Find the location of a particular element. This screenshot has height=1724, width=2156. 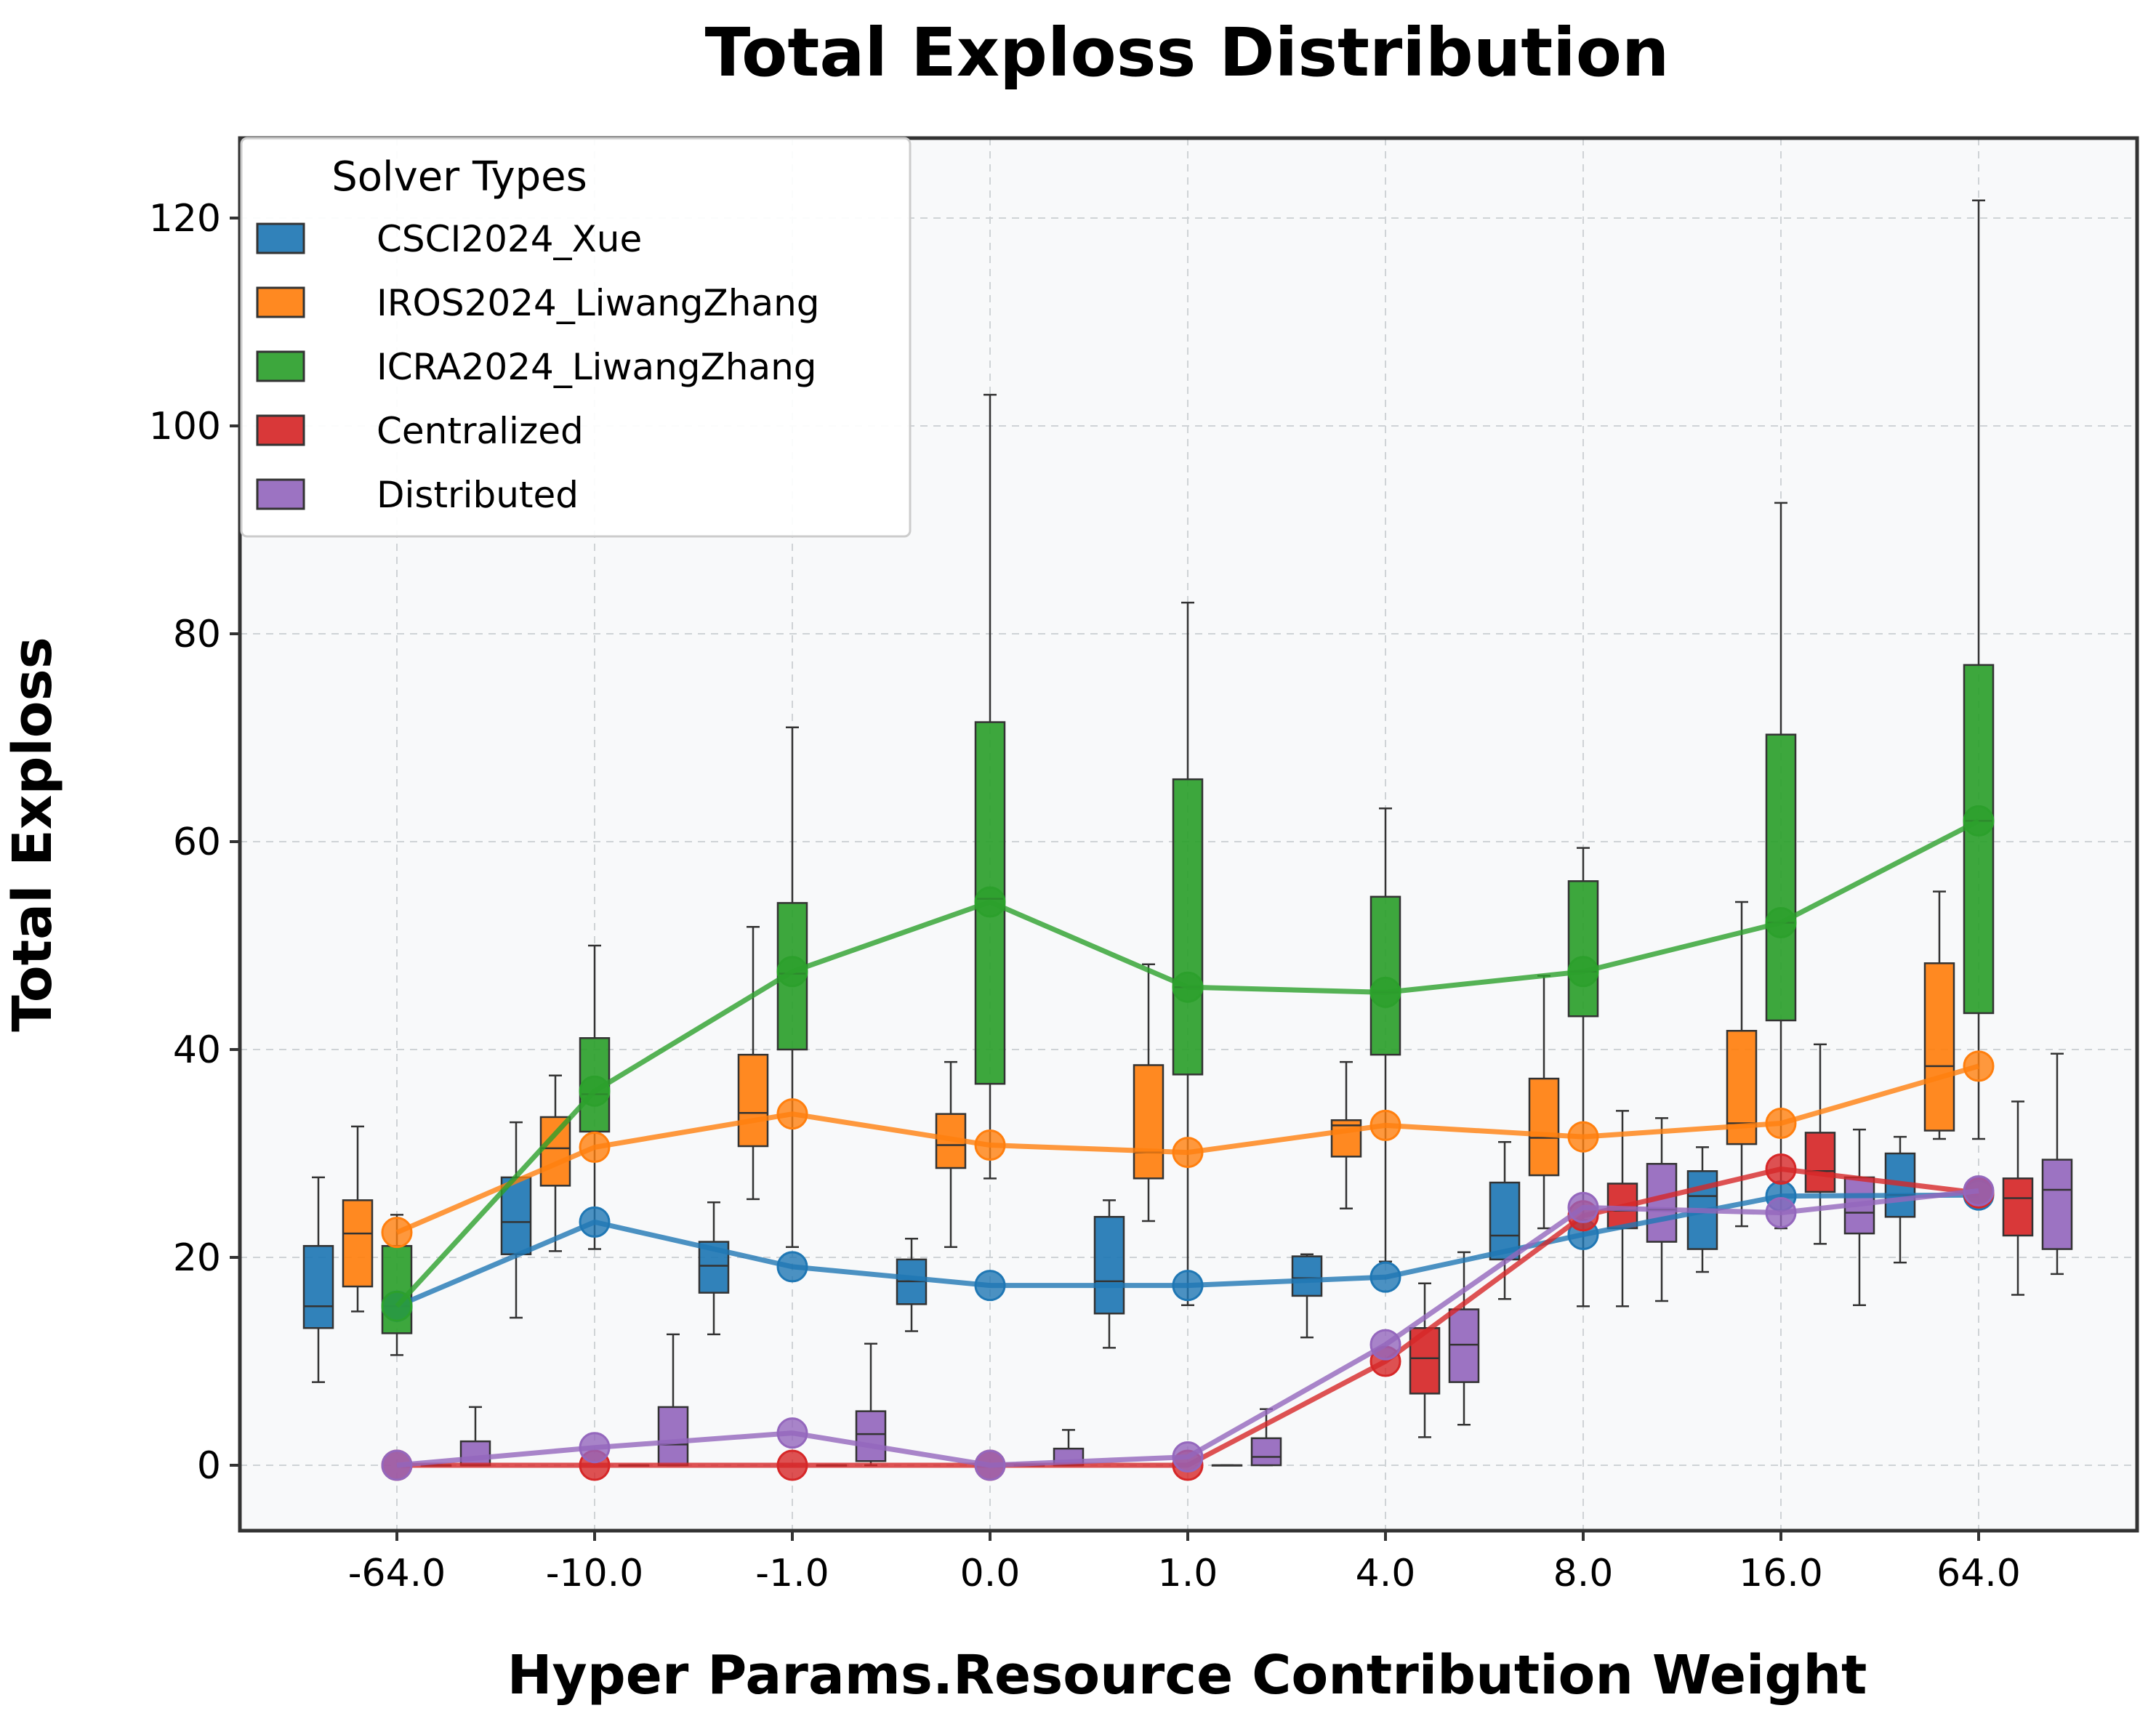

legend-label: Distributed is located at coordinates (478, 495).